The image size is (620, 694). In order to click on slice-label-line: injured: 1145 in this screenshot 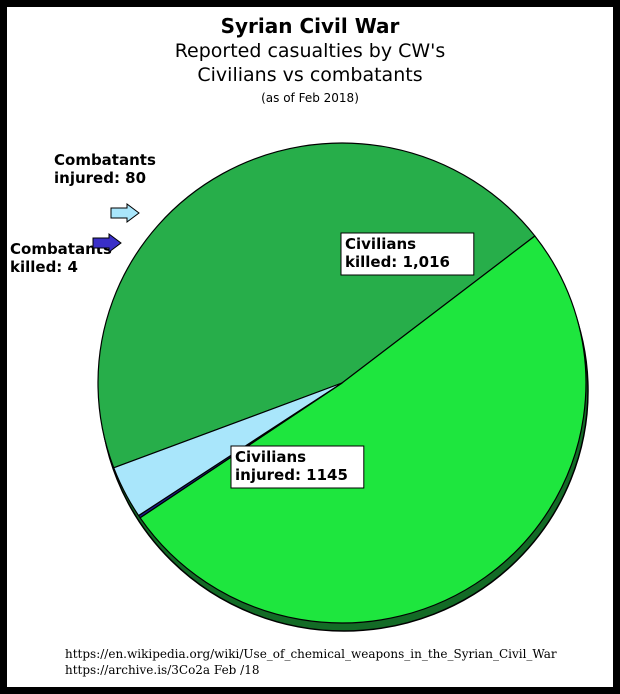, I will do `click(291, 475)`.